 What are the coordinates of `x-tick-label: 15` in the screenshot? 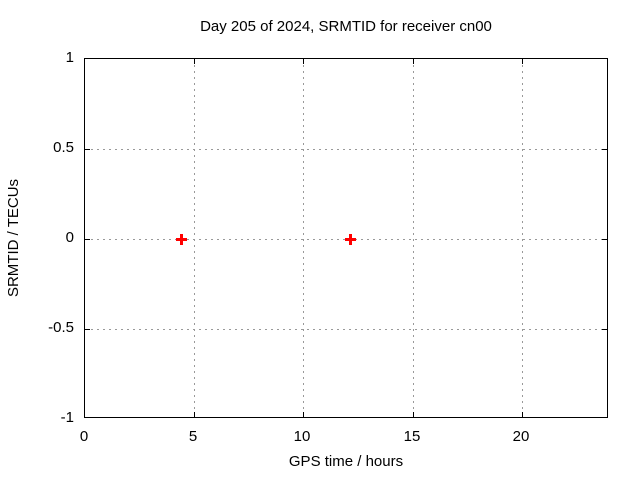 It's located at (412, 436).